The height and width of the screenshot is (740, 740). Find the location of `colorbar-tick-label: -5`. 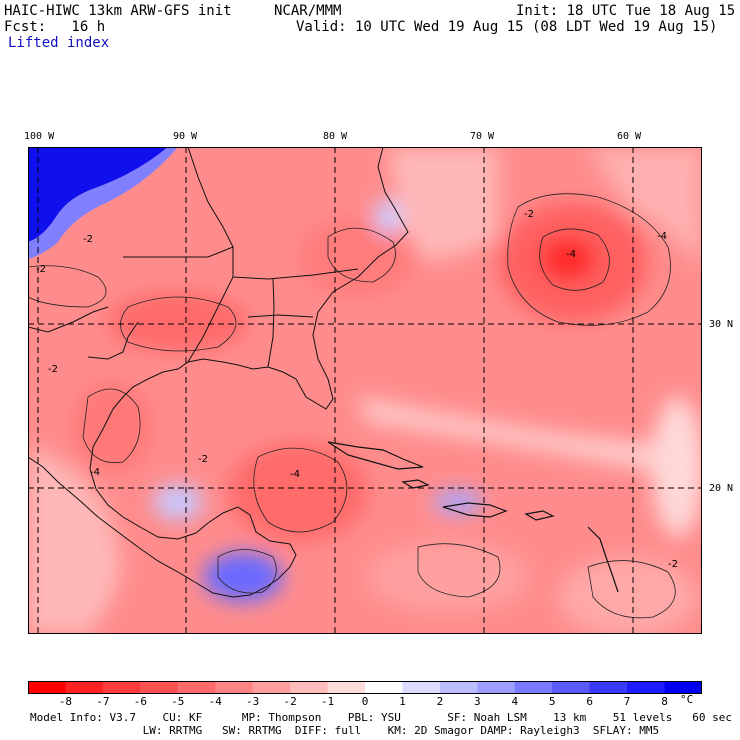

colorbar-tick-label: -5 is located at coordinates (178, 701).